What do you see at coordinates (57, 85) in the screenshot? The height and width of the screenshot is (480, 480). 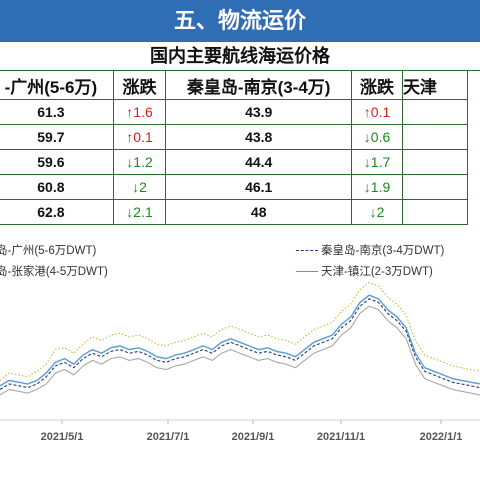 I see `header-route-guangzhou: -广州(5-6万)` at bounding box center [57, 85].